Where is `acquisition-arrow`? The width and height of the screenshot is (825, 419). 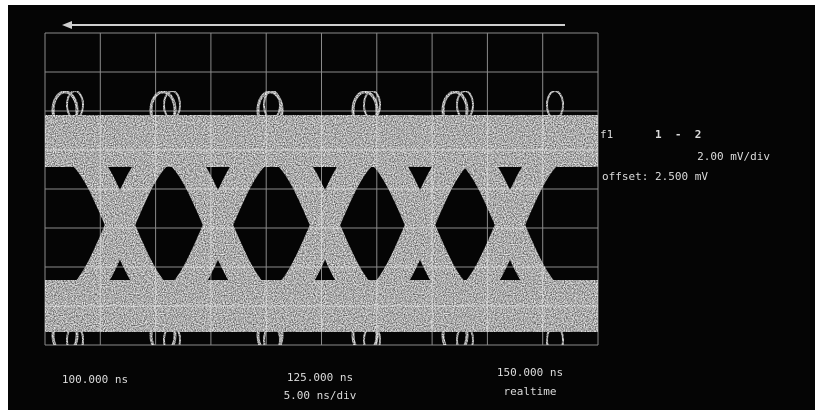
acquisition-arrow is located at coordinates (67, 25).